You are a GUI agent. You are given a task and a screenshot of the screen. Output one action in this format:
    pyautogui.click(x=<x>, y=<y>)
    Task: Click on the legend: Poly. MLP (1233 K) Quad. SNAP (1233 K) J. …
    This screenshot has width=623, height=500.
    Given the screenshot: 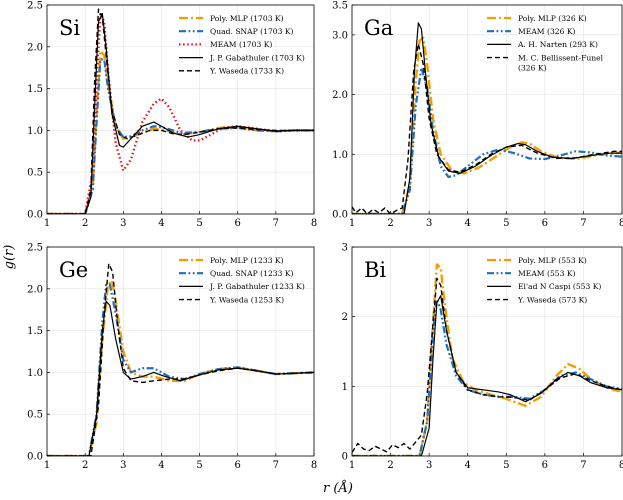 What is the action you would take?
    pyautogui.click(x=242, y=280)
    